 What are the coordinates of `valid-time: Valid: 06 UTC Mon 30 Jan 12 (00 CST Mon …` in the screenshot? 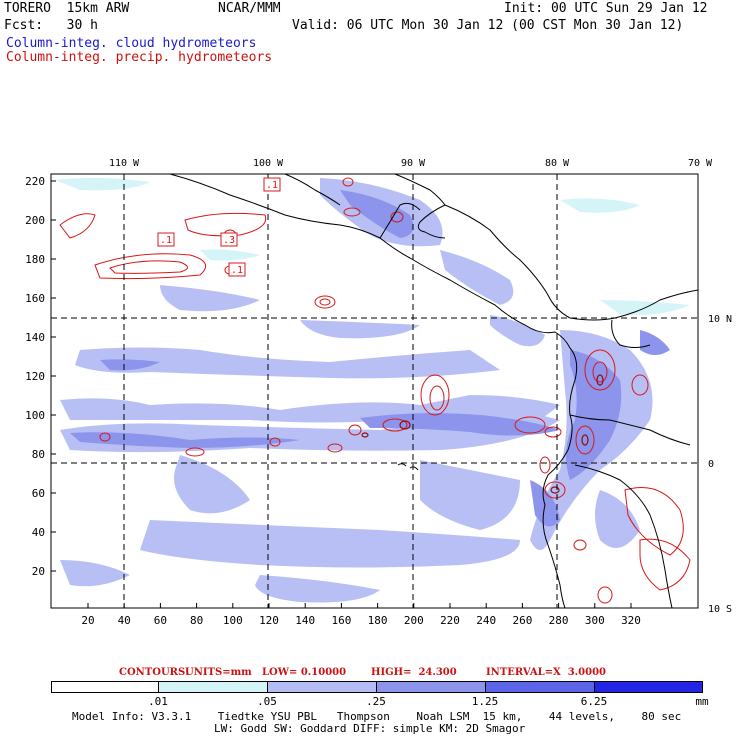 It's located at (488, 25).